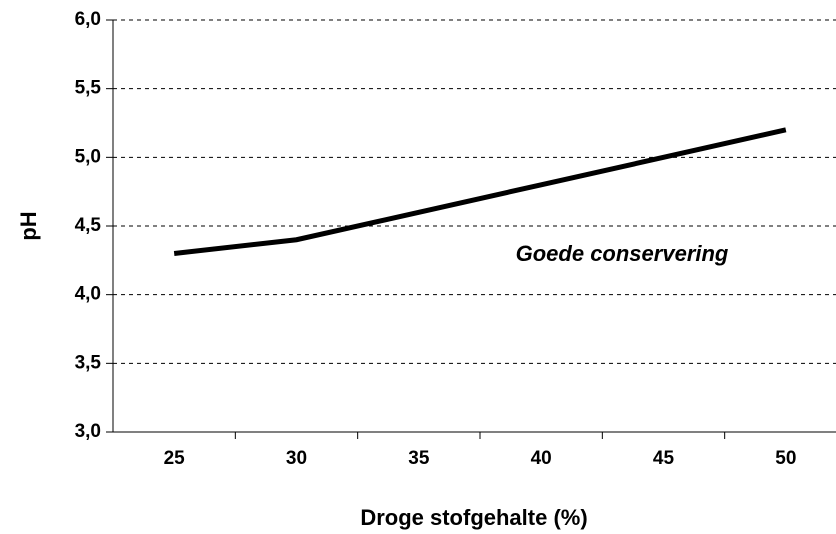 This screenshot has width=836, height=534. I want to click on y-axis-label: pH, so click(28, 225).